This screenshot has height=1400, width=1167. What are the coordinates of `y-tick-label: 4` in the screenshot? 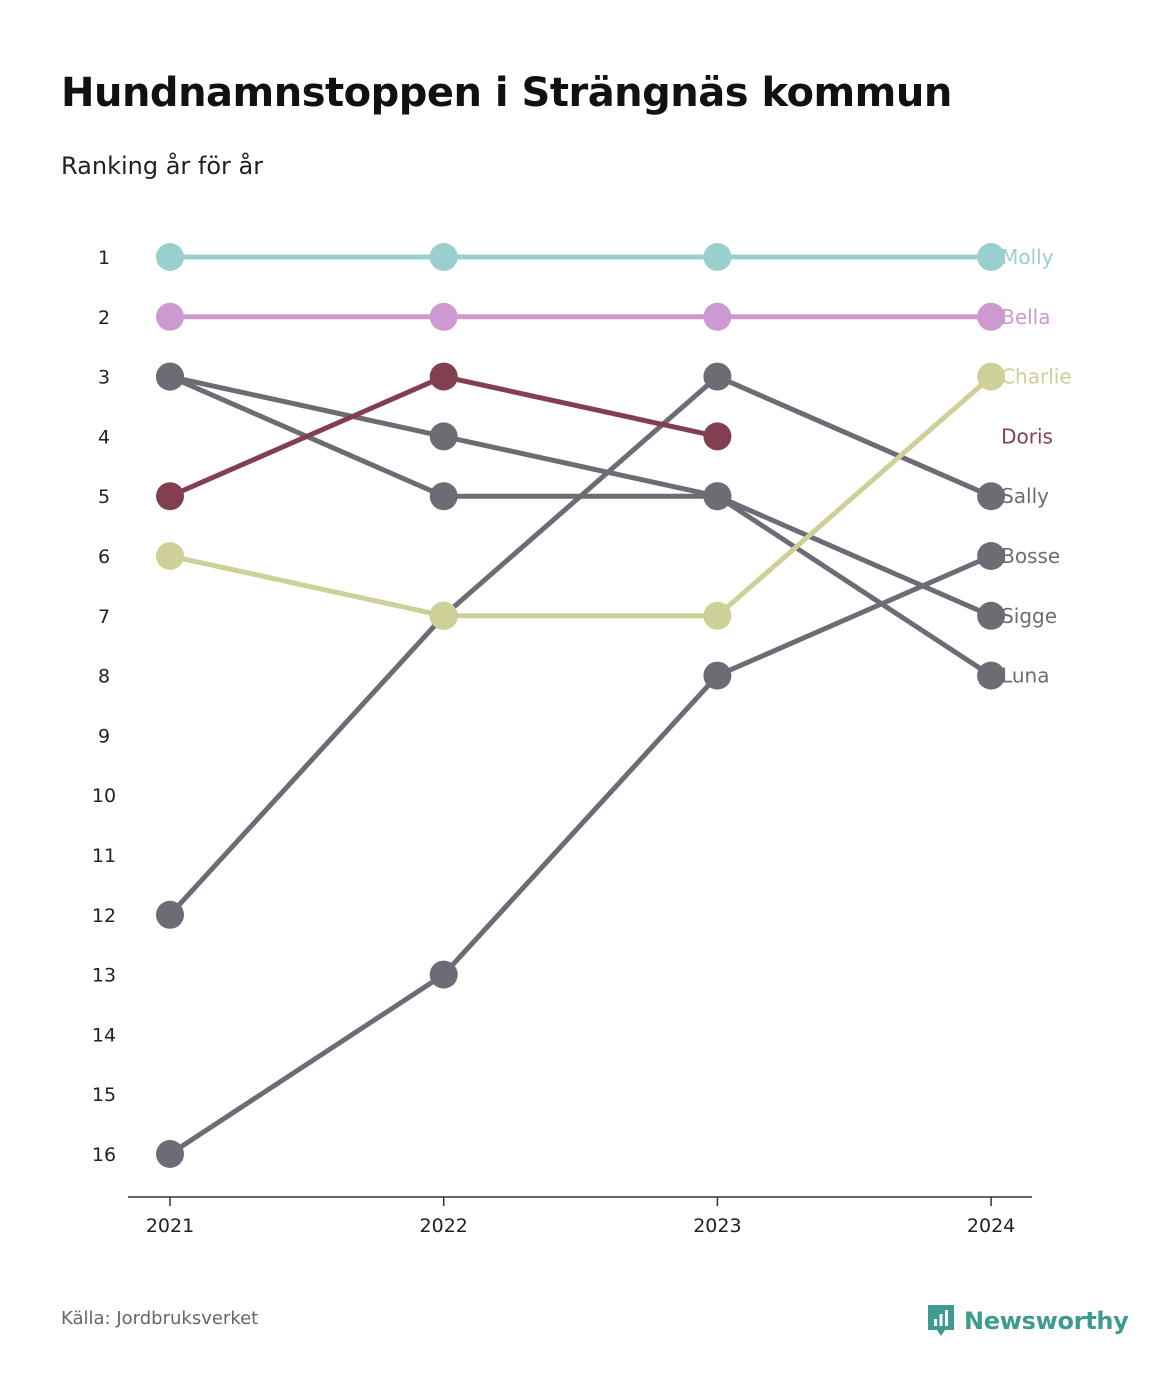 It's located at (104, 437).